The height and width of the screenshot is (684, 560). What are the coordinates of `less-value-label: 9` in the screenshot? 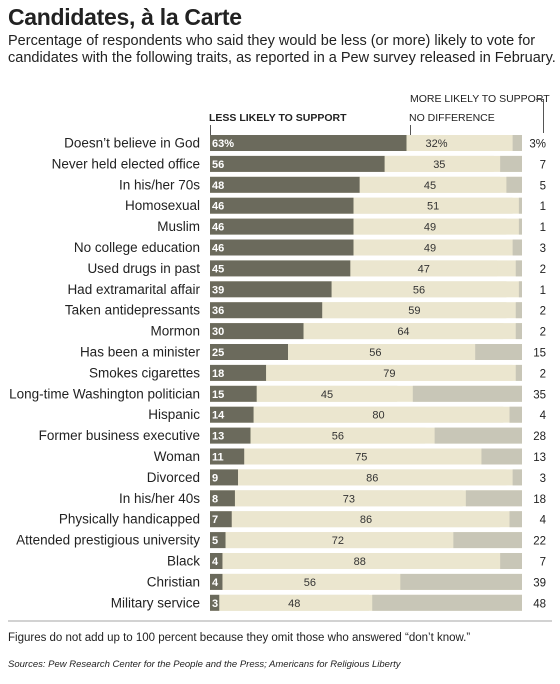 It's located at (215, 478).